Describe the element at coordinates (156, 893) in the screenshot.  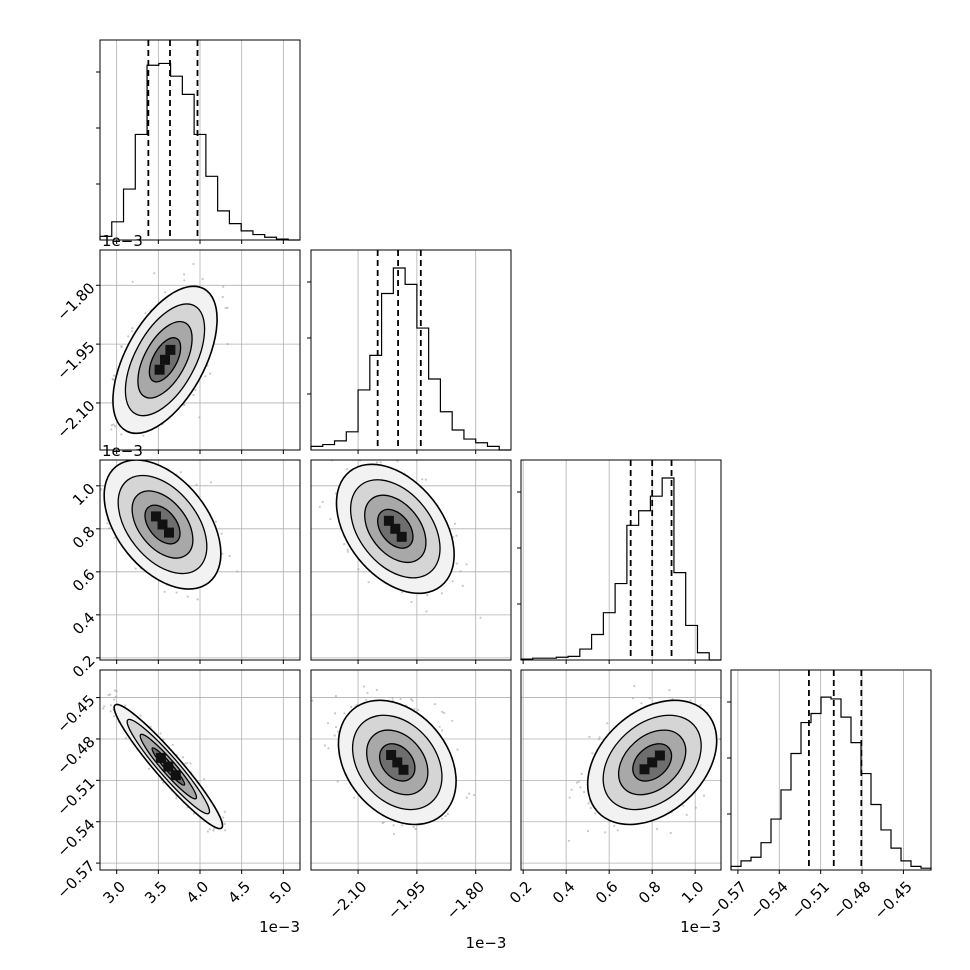
I see `x-tick-label: 3.5` at that location.